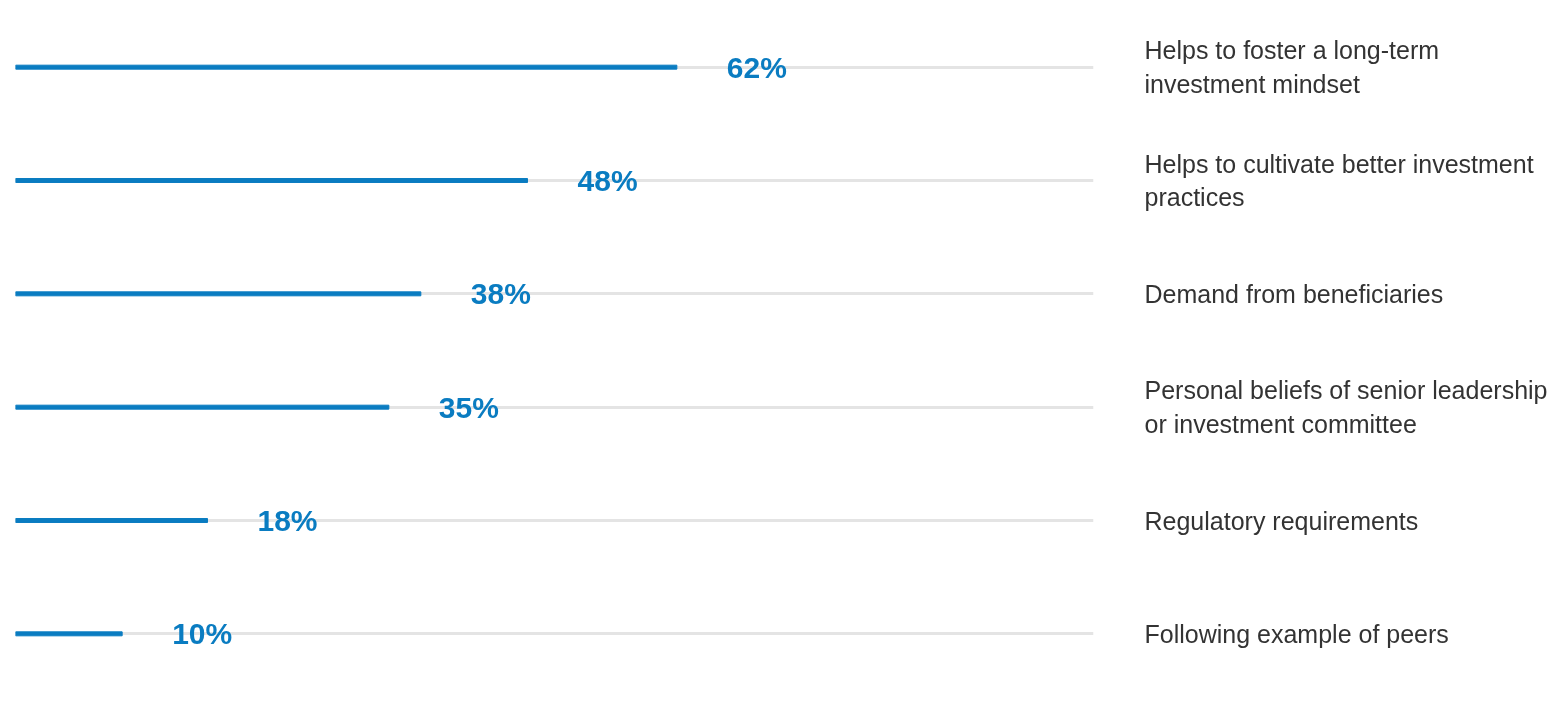 The width and height of the screenshot is (1560, 709). What do you see at coordinates (1339, 180) in the screenshot?
I see `y-tick-label: Helps to cultivate better investment practices` at bounding box center [1339, 180].